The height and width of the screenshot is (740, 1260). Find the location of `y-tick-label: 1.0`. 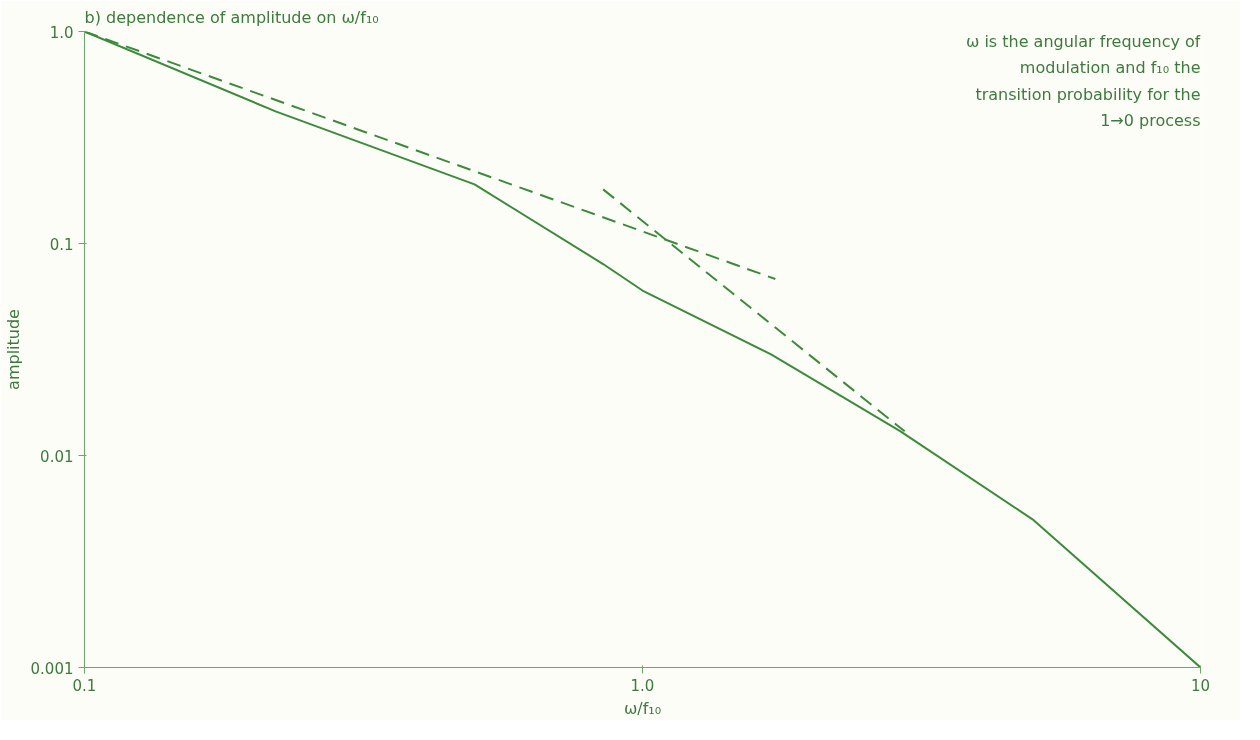

y-tick-label: 1.0 is located at coordinates (61, 32).